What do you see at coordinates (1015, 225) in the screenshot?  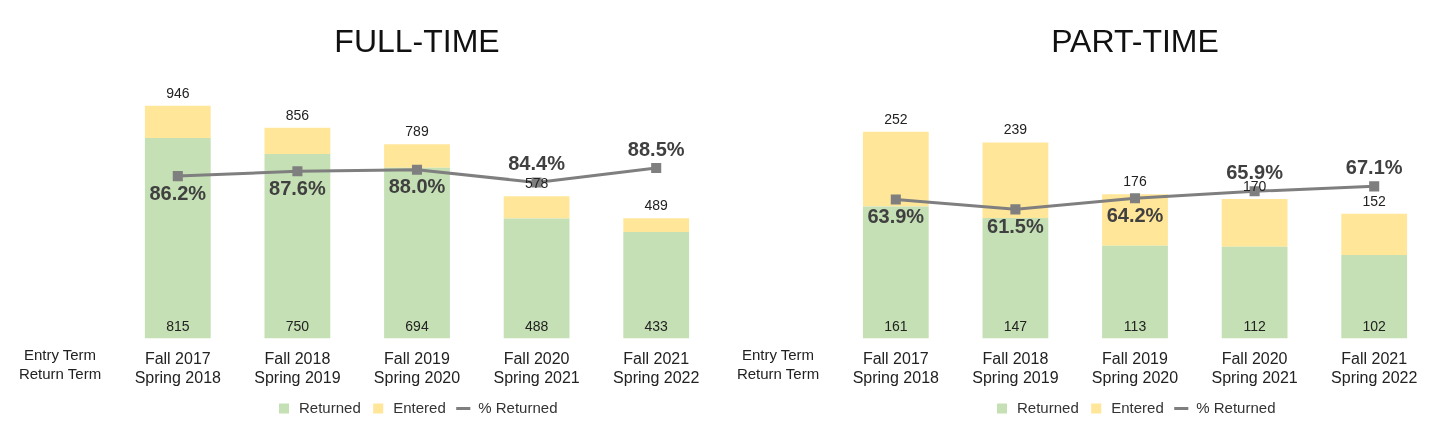 I see `data-label: 61.5%` at bounding box center [1015, 225].